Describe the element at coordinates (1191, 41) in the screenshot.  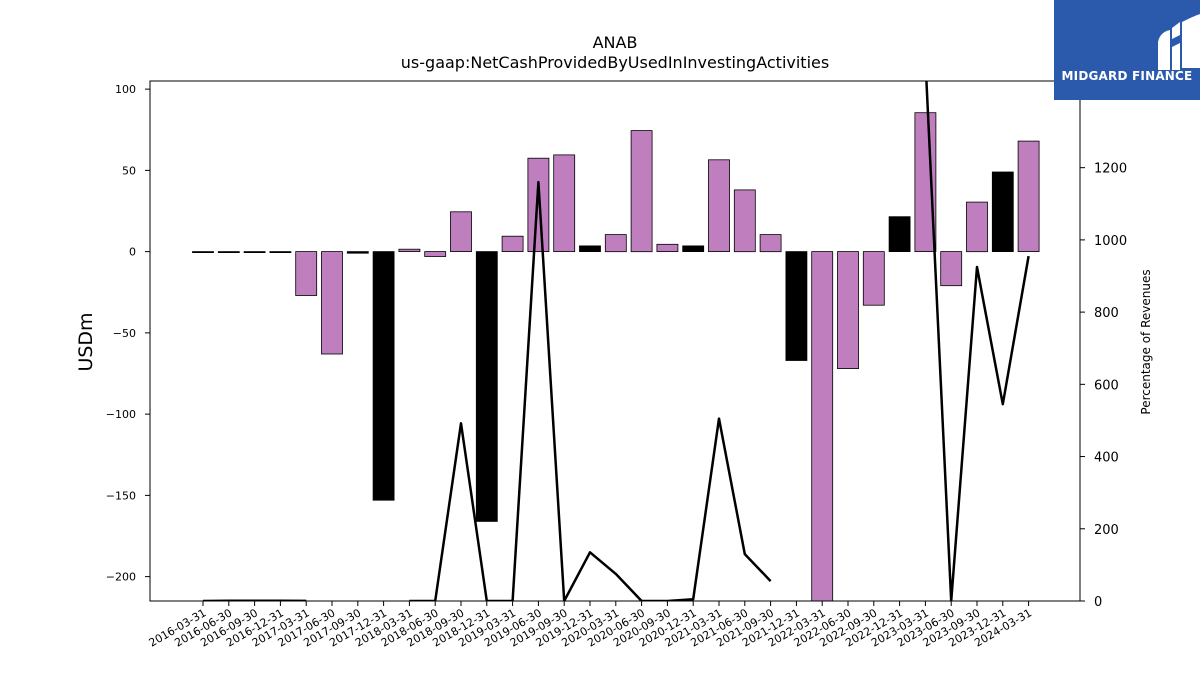
I see `logo-mark-right` at that location.